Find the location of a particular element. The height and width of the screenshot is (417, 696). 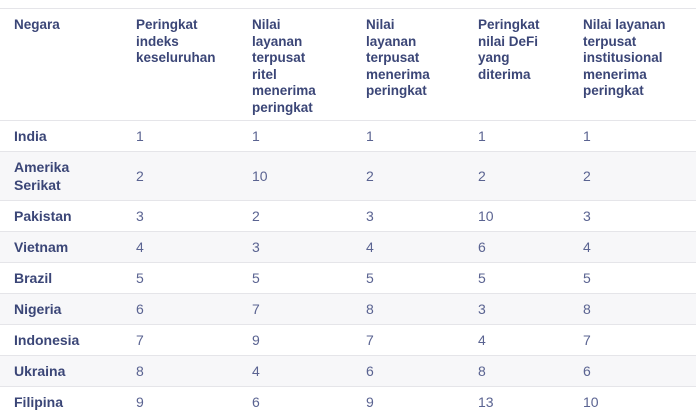

country-cell: Vietnam is located at coordinates (61, 247).